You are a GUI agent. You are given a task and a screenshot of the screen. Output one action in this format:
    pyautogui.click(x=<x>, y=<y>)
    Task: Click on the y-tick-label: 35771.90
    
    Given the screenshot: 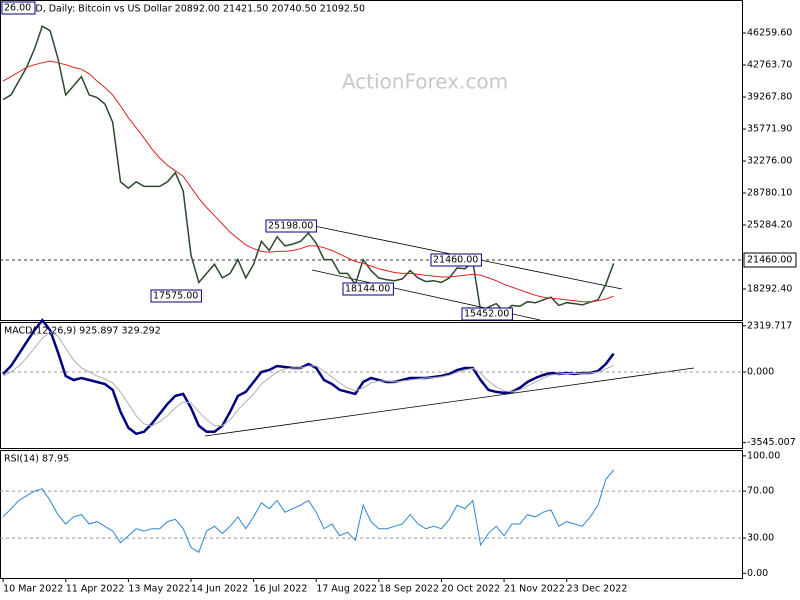 What is the action you would take?
    pyautogui.click(x=769, y=129)
    